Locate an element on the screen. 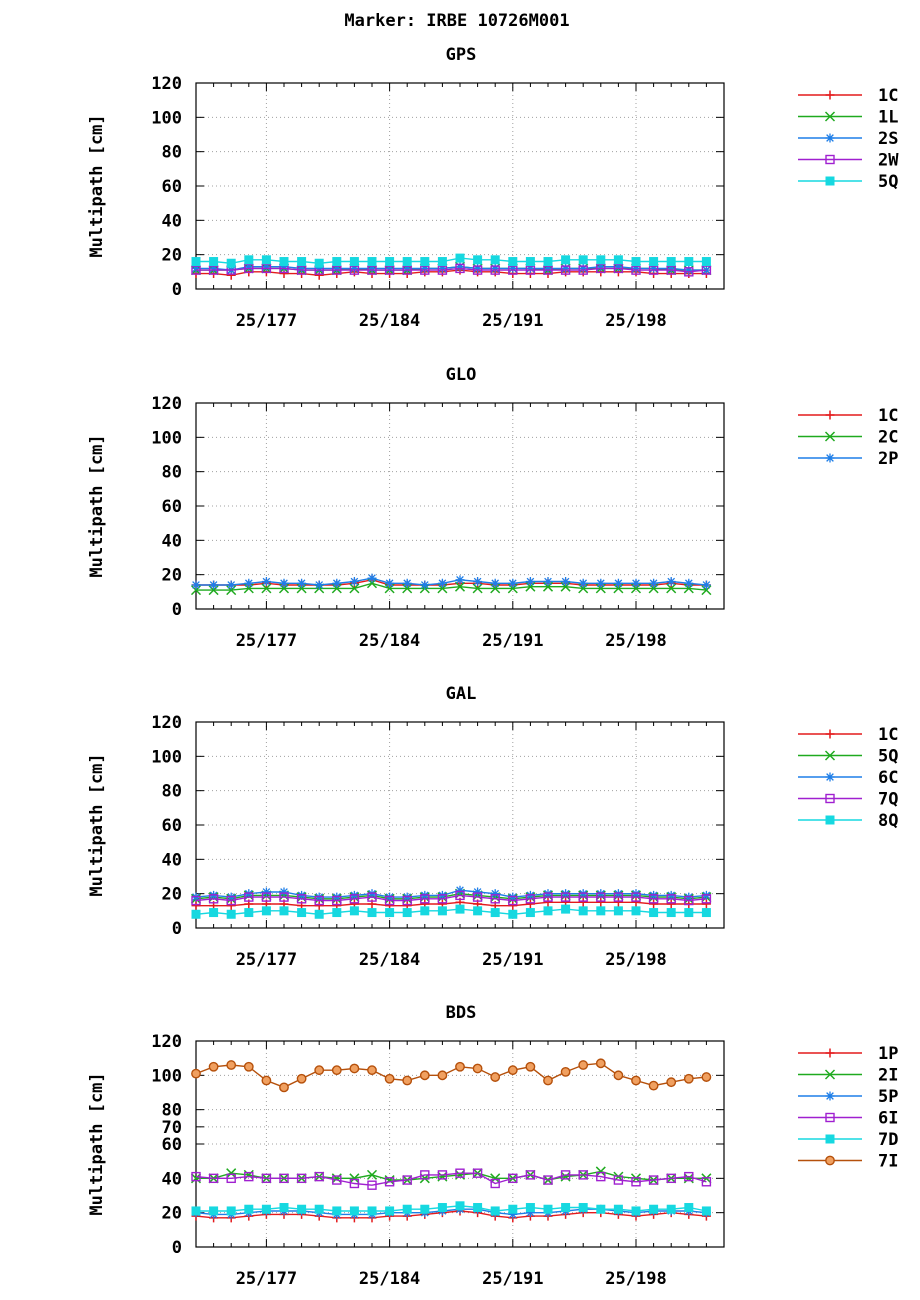 The height and width of the screenshot is (1300, 920). glo-y-tick-label: 60 is located at coordinates (172, 507).